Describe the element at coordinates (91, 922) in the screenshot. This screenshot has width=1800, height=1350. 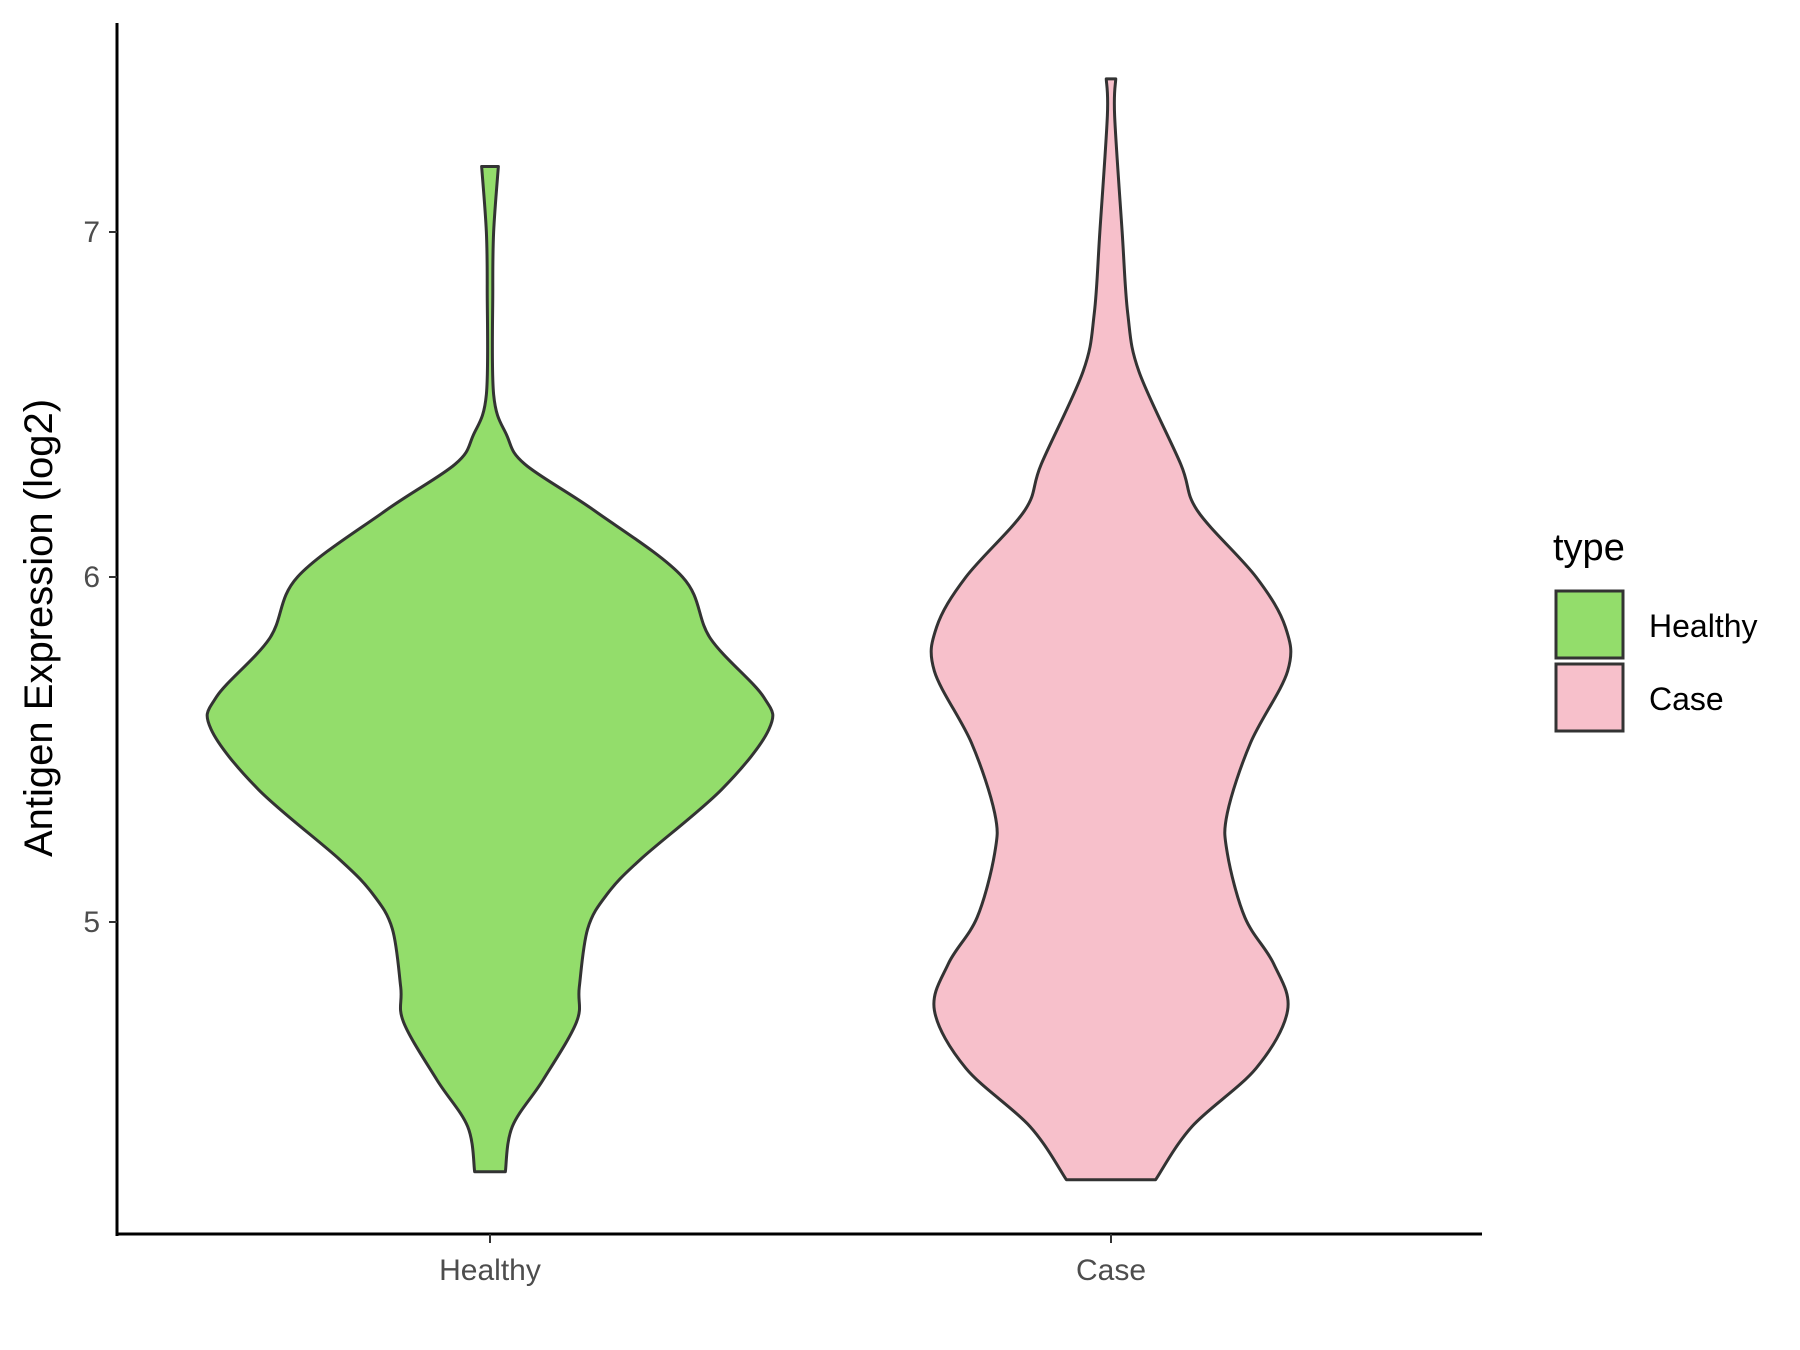
I see `y-tick-label: 5` at that location.